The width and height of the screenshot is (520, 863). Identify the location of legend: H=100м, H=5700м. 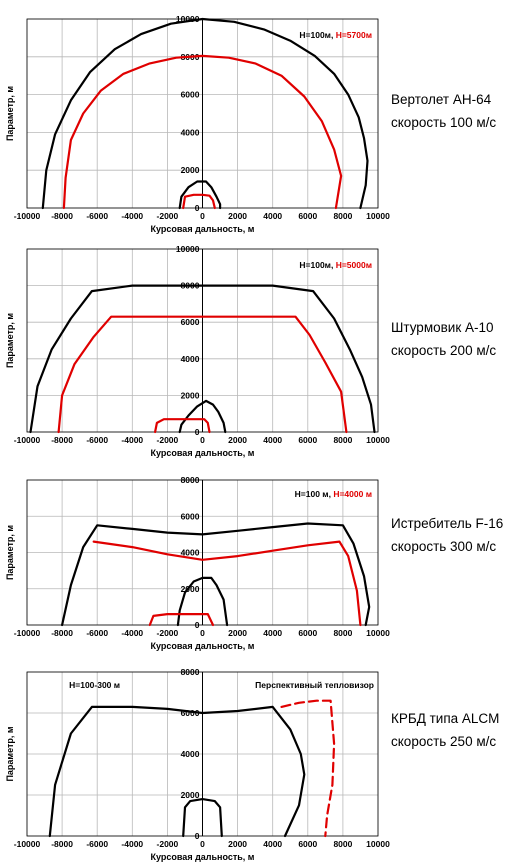
(335, 35).